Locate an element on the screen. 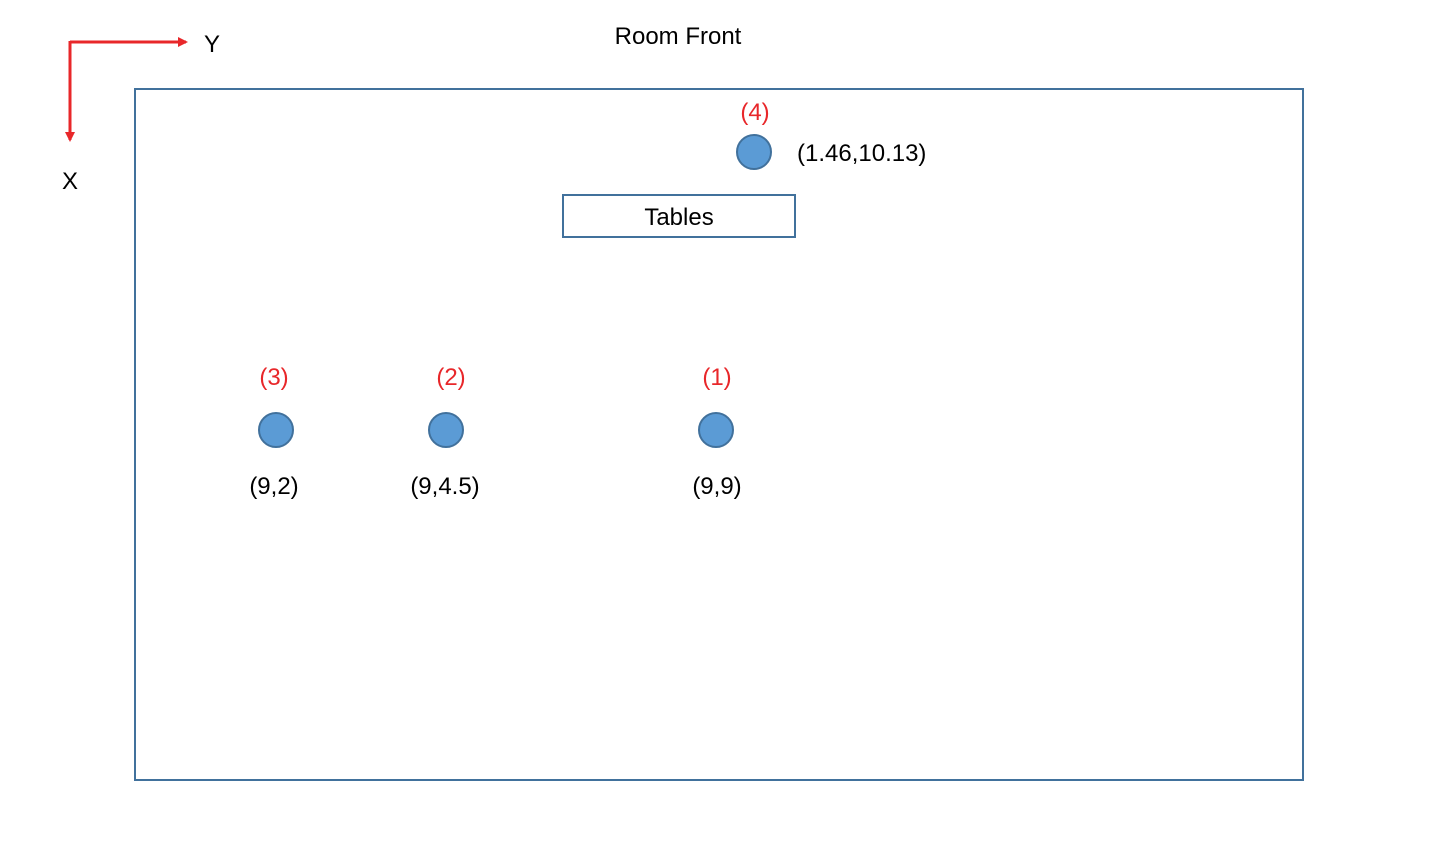 Image resolution: width=1456 pixels, height=864 pixels. point-3: (3) (9,2) is located at coordinates (273, 432).